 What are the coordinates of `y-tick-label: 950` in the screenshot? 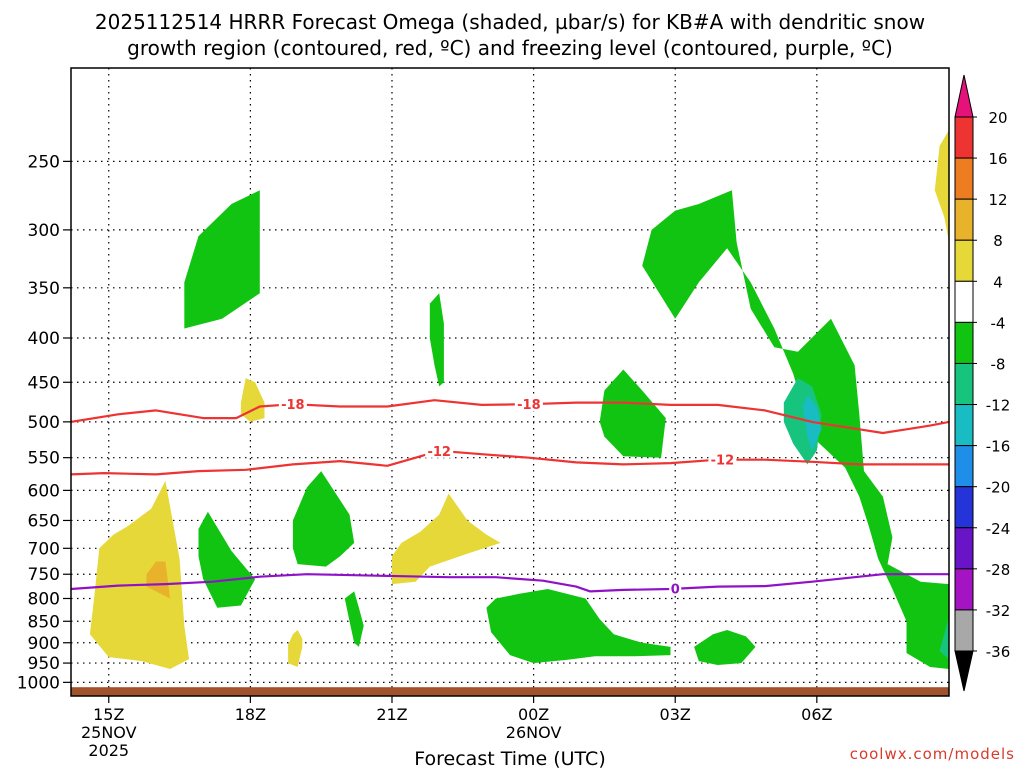 It's located at (44, 664).